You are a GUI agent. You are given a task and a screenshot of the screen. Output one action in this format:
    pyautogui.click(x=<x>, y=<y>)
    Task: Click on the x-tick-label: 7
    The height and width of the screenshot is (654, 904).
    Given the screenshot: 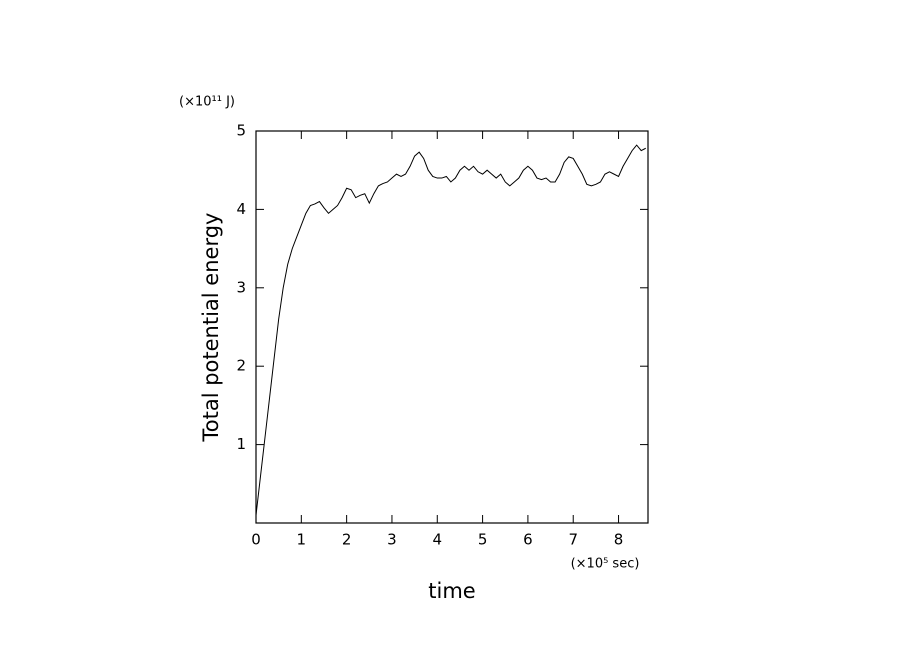 What is the action you would take?
    pyautogui.click(x=573, y=540)
    